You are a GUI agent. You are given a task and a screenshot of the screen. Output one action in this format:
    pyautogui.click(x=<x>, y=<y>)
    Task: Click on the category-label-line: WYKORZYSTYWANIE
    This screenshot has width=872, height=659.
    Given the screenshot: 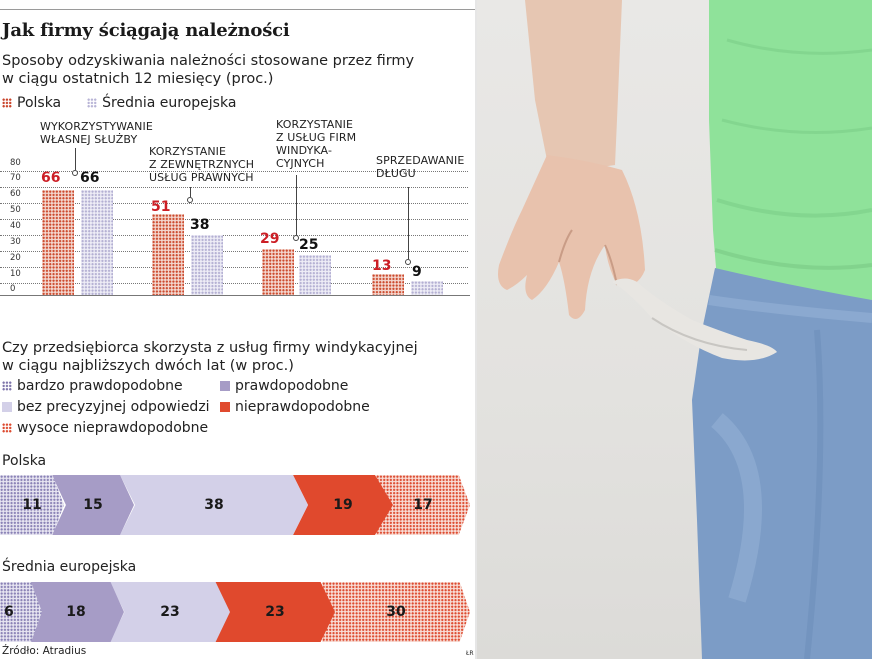 What is the action you would take?
    pyautogui.click(x=96, y=126)
    